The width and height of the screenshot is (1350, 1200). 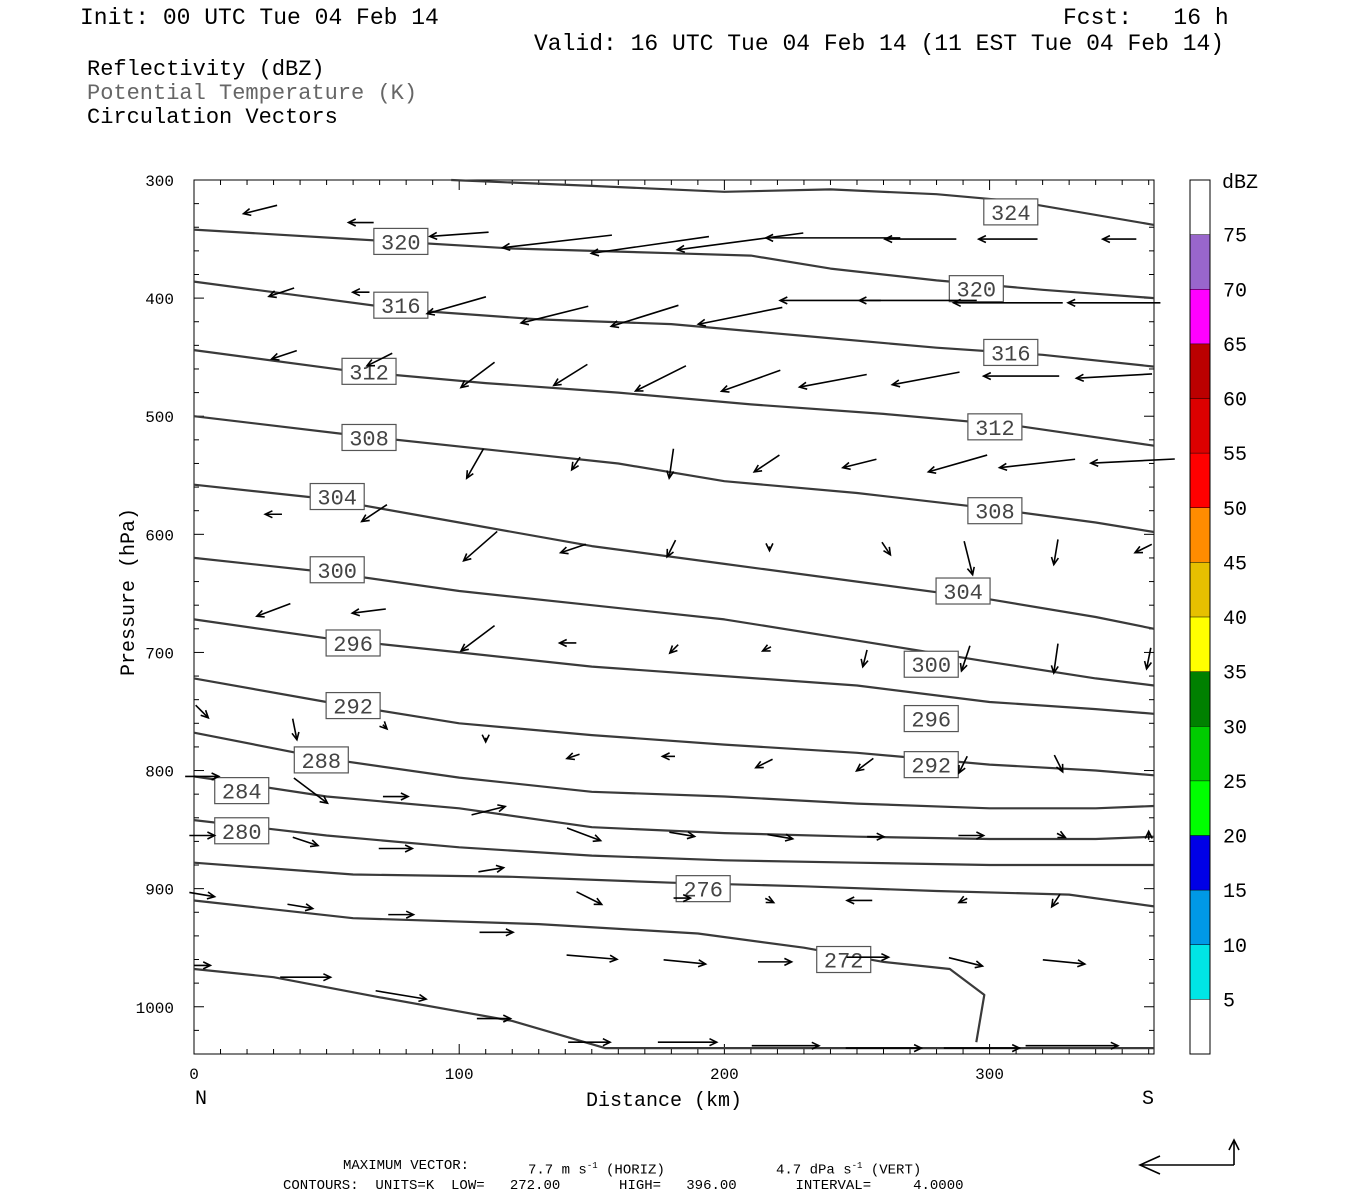 I want to click on contour-label: 324, so click(x=1011, y=214).